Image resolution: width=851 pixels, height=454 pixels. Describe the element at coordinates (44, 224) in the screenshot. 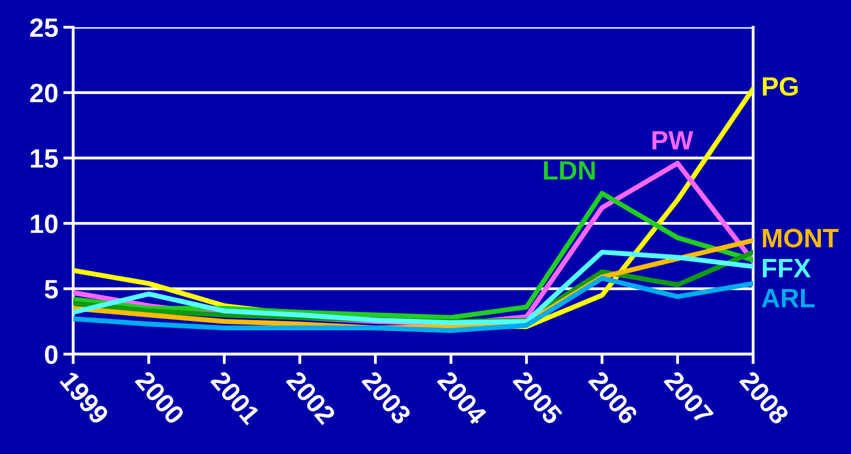

I see `y-tick-label: 10` at that location.